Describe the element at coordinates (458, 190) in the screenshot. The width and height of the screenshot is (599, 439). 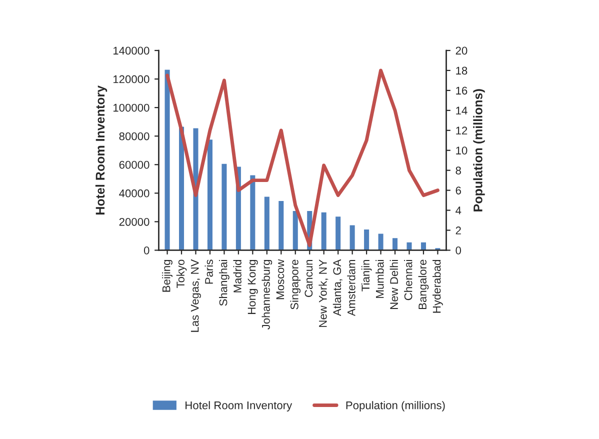
I see `y2-tick-label: 6` at that location.